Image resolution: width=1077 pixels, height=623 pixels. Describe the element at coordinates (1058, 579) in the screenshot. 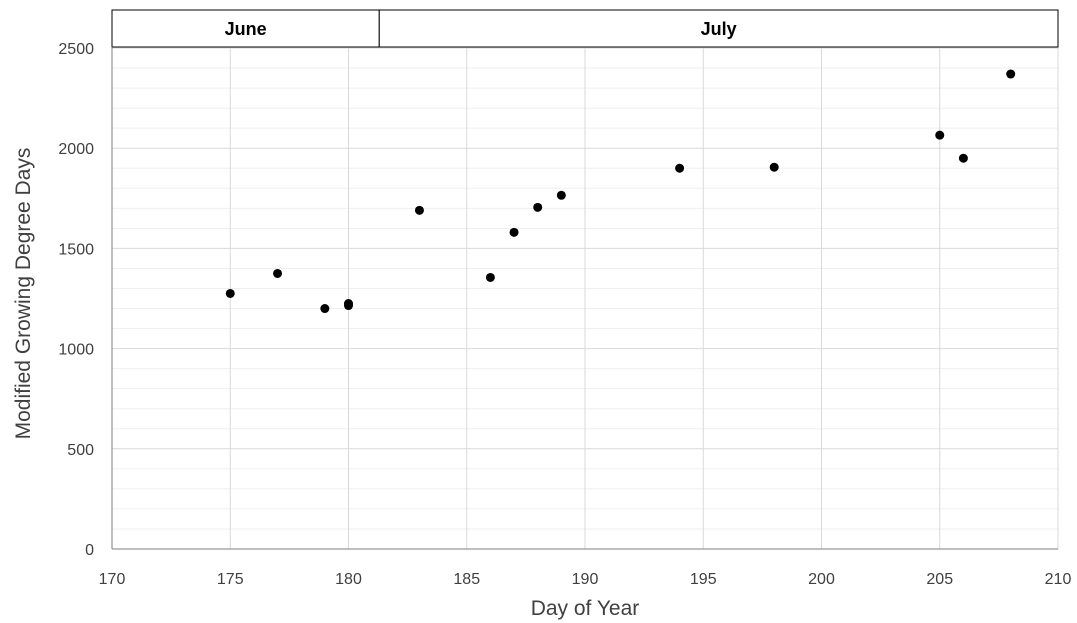

I see `x-tick-label: 210` at that location.